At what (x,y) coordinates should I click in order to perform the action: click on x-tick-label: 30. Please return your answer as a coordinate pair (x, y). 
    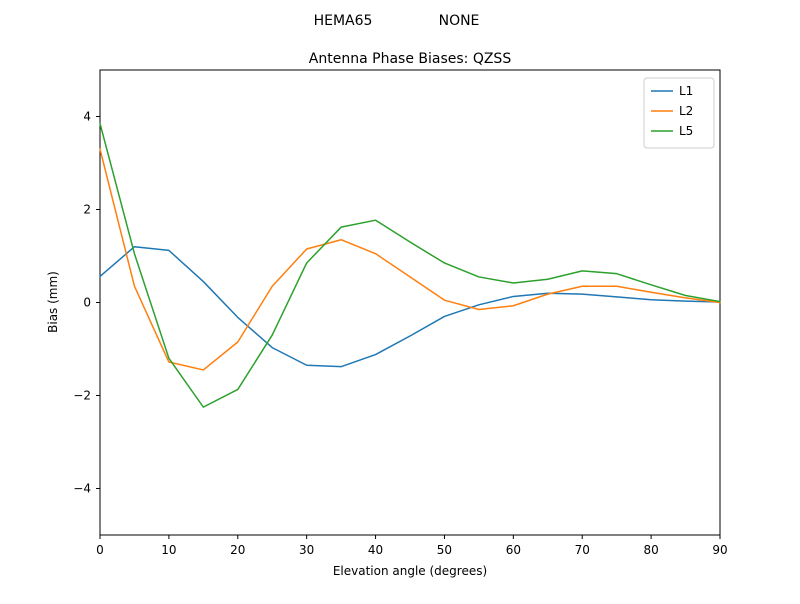
    Looking at the image, I should click on (306, 550).